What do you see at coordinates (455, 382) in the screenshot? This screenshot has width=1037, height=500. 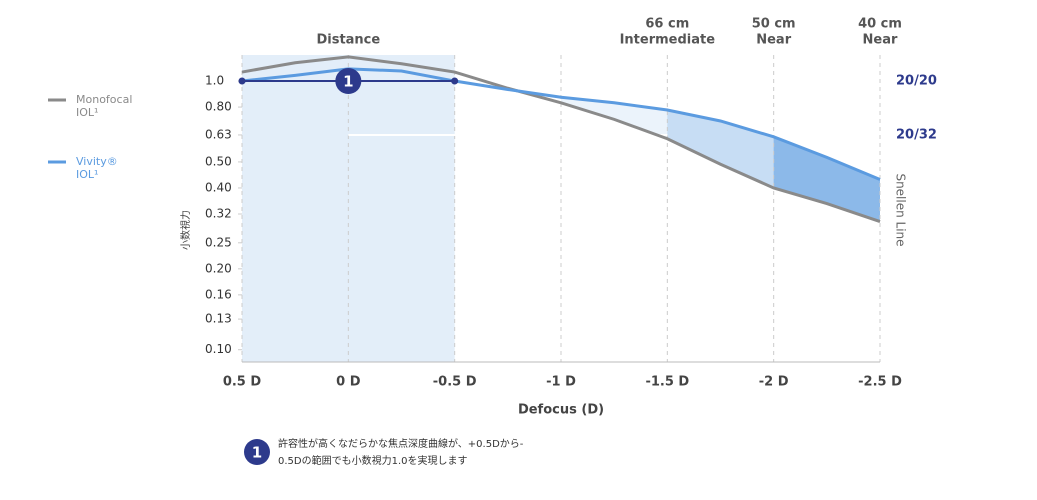 I see `x-tick-label: -0.5 D` at bounding box center [455, 382].